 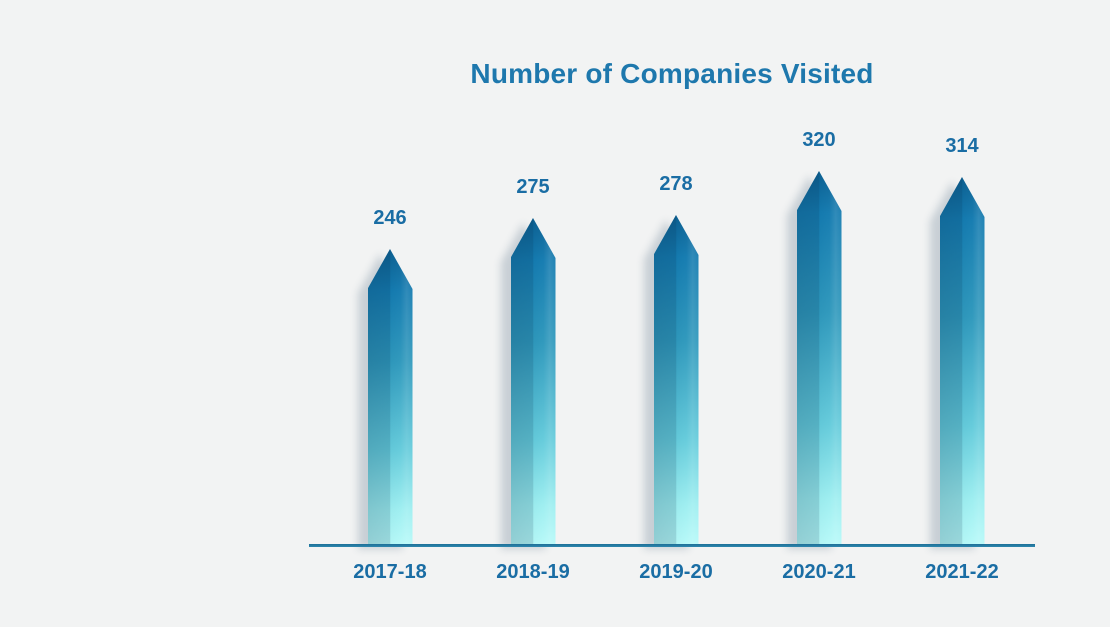 I want to click on bar-value-label: 275, so click(x=533, y=187).